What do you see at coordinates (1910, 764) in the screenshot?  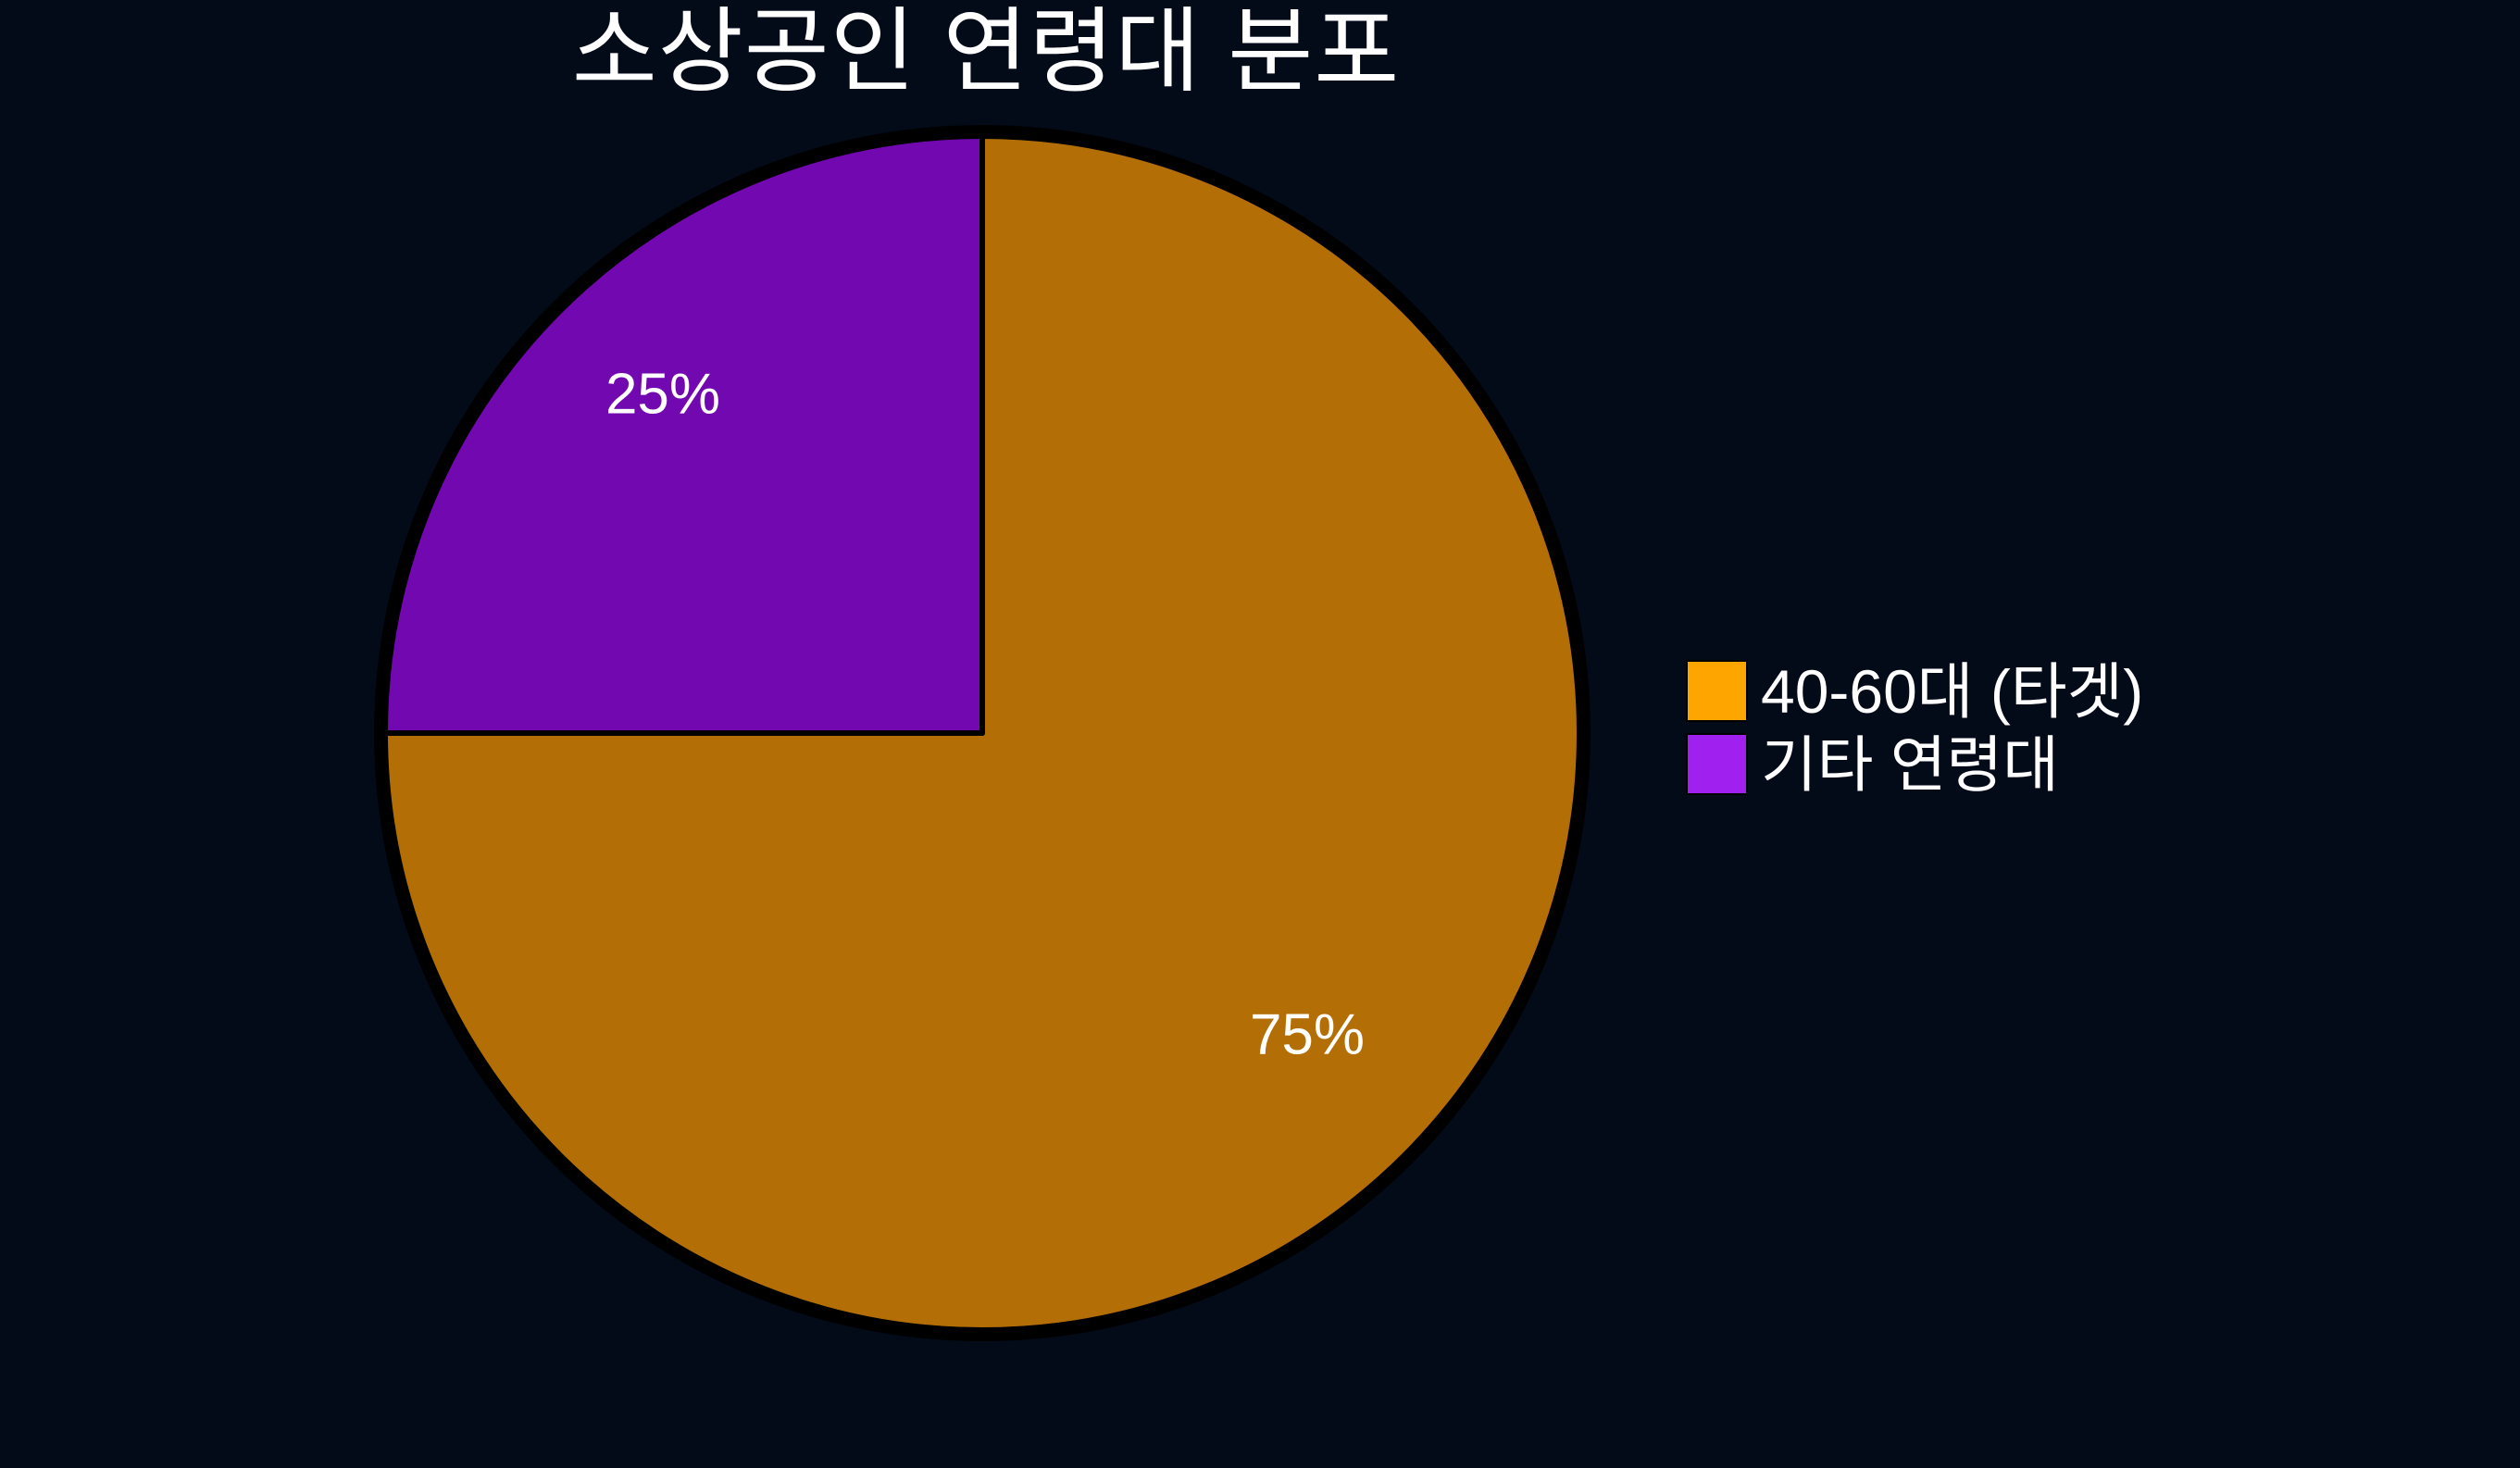 I see `legend-label-other-ages: 기타 연령대` at bounding box center [1910, 764].